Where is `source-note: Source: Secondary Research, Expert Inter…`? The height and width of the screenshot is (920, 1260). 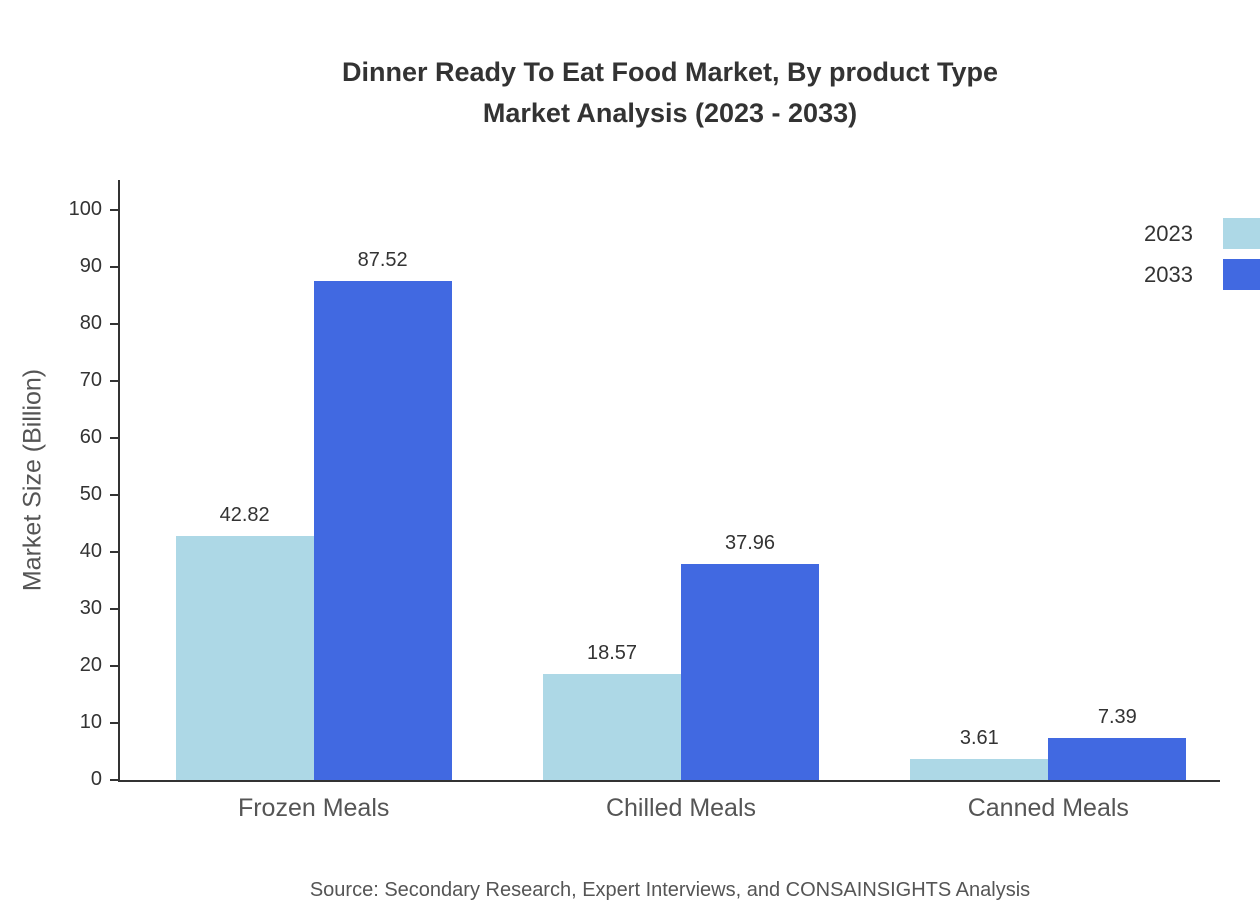 source-note: Source: Secondary Research, Expert Inter… is located at coordinates (670, 890).